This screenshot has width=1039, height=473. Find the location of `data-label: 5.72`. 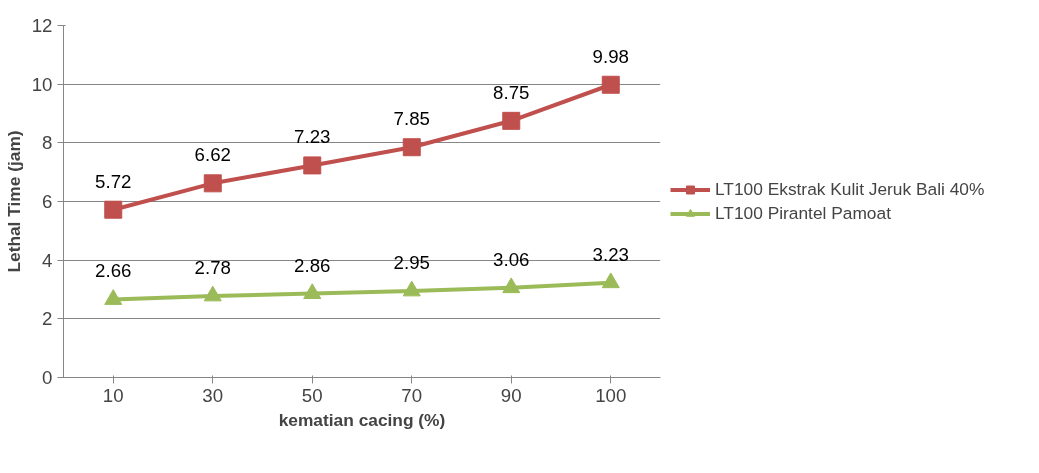

data-label: 5.72 is located at coordinates (113, 181).